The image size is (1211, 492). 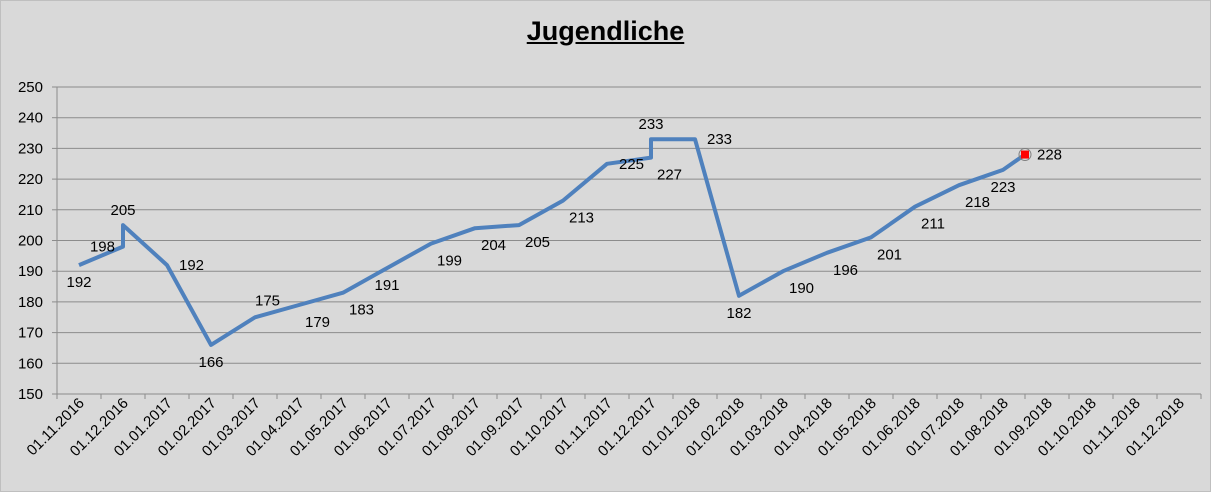 What do you see at coordinates (493, 245) in the screenshot?
I see `data-label: 204` at bounding box center [493, 245].